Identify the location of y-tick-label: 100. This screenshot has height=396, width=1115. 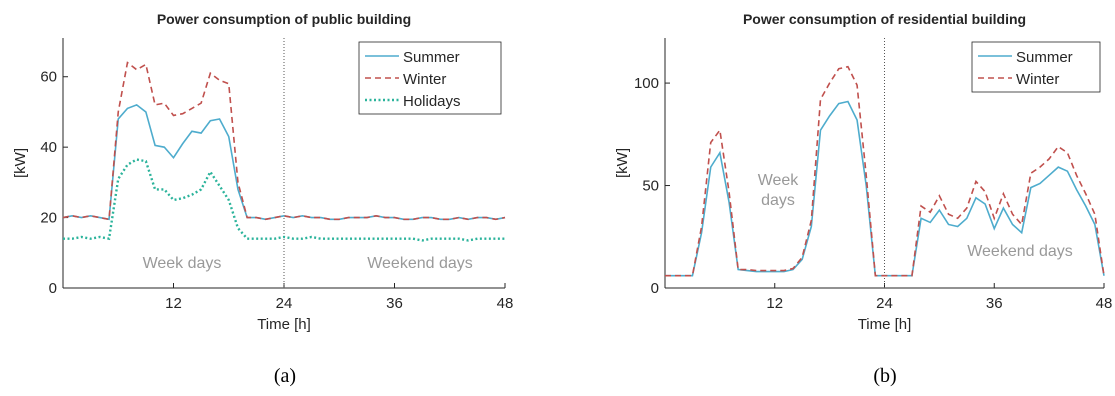
(646, 83).